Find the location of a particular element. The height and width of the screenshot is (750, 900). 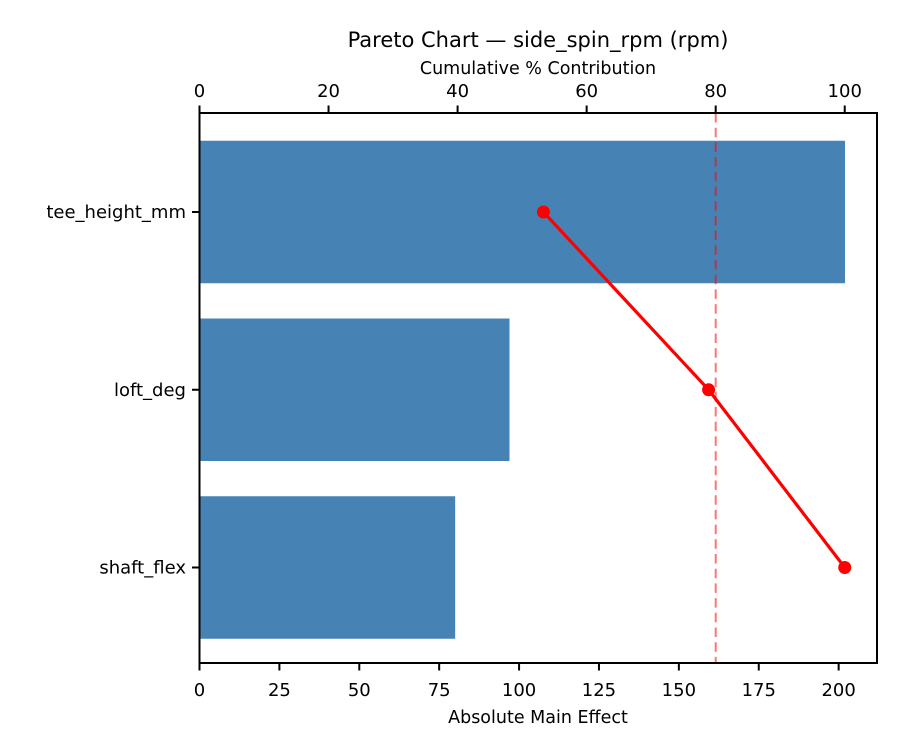

bottom-tick-label: 150 is located at coordinates (679, 690).